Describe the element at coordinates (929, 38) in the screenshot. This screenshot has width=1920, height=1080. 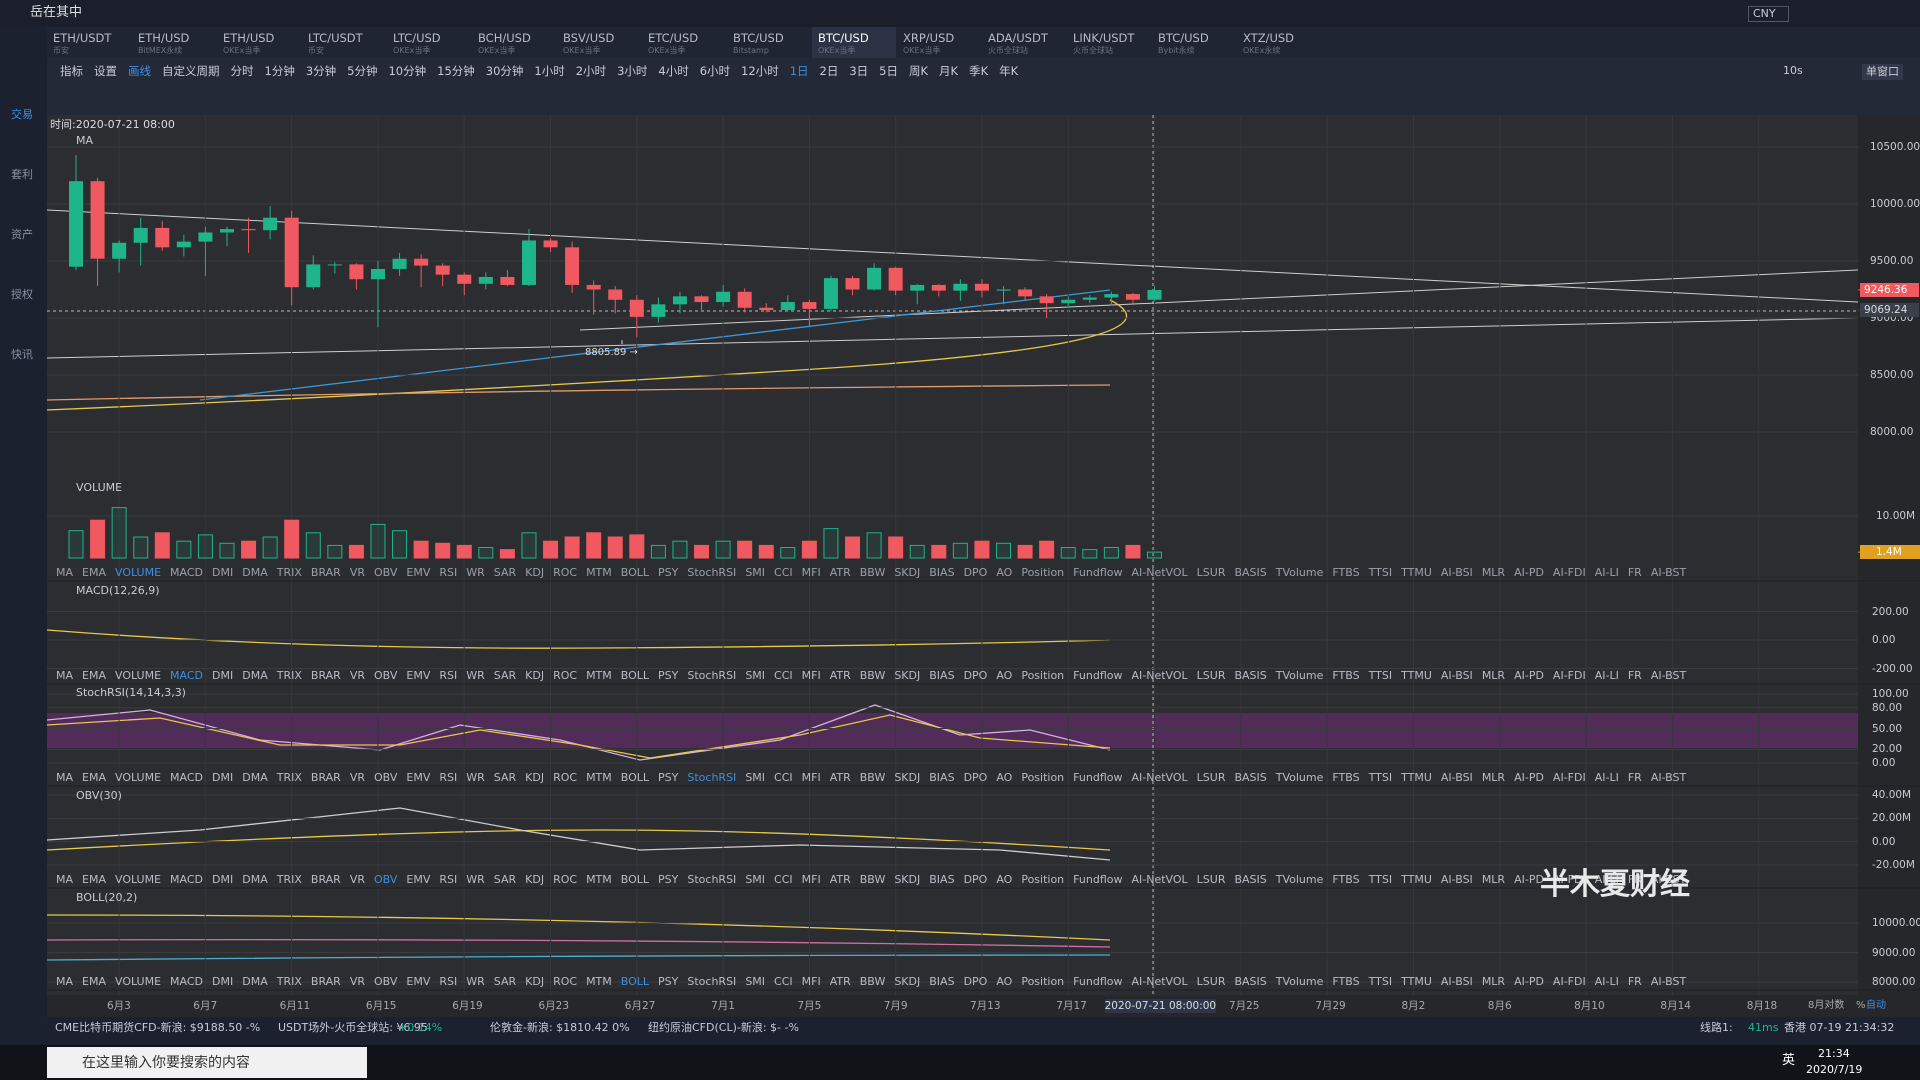
I see `tab-symbol: XRP/USD` at that location.